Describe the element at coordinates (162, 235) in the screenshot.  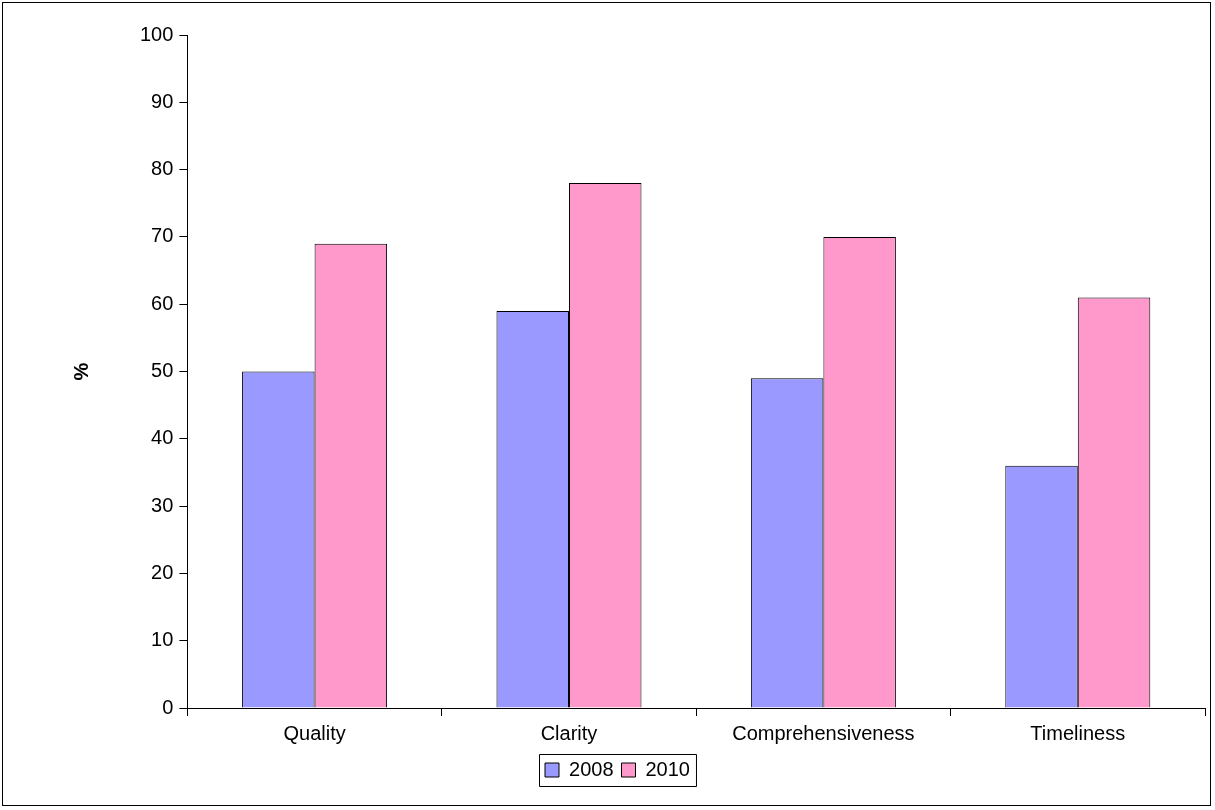
I see `y-tick-label: 70` at that location.